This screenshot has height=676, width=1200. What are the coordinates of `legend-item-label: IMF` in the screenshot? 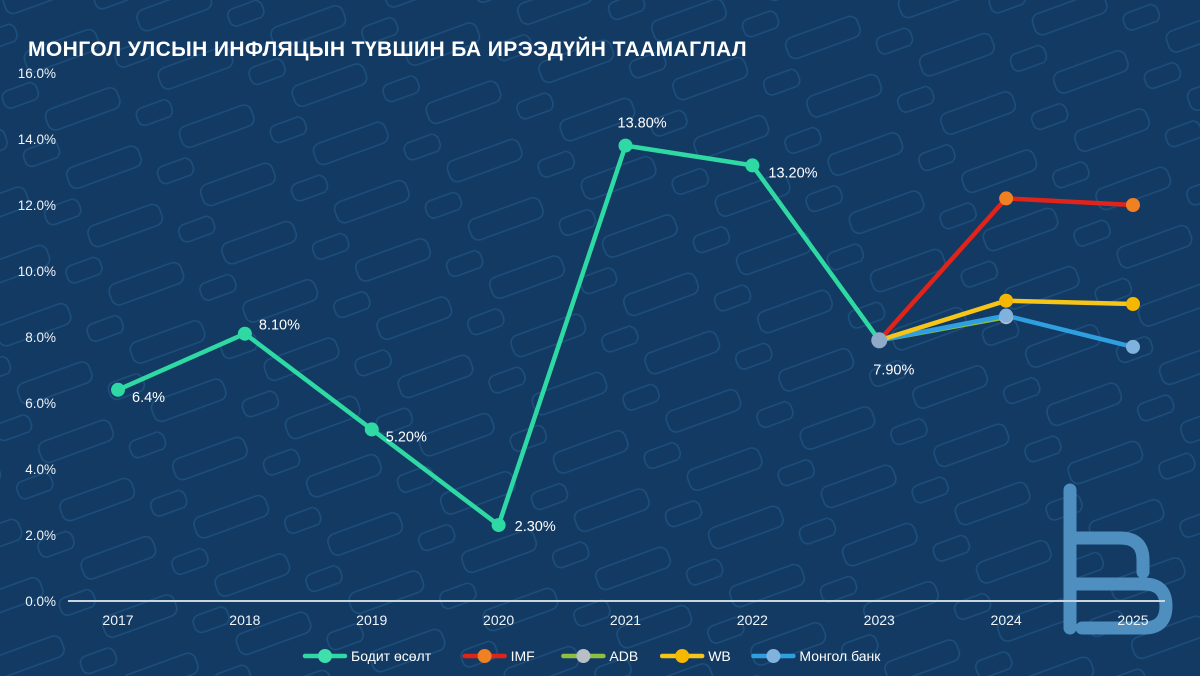 It's located at (523, 656).